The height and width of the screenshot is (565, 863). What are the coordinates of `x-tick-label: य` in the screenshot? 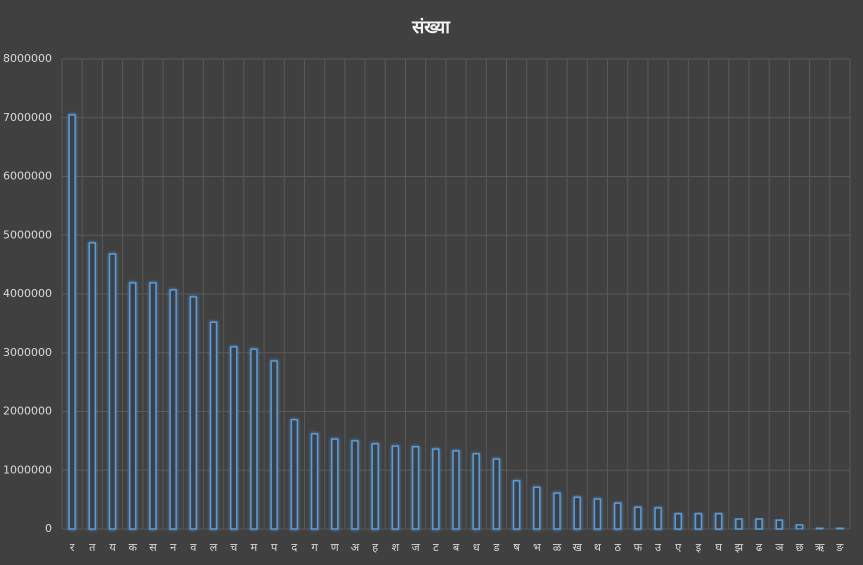 It's located at (112, 547).